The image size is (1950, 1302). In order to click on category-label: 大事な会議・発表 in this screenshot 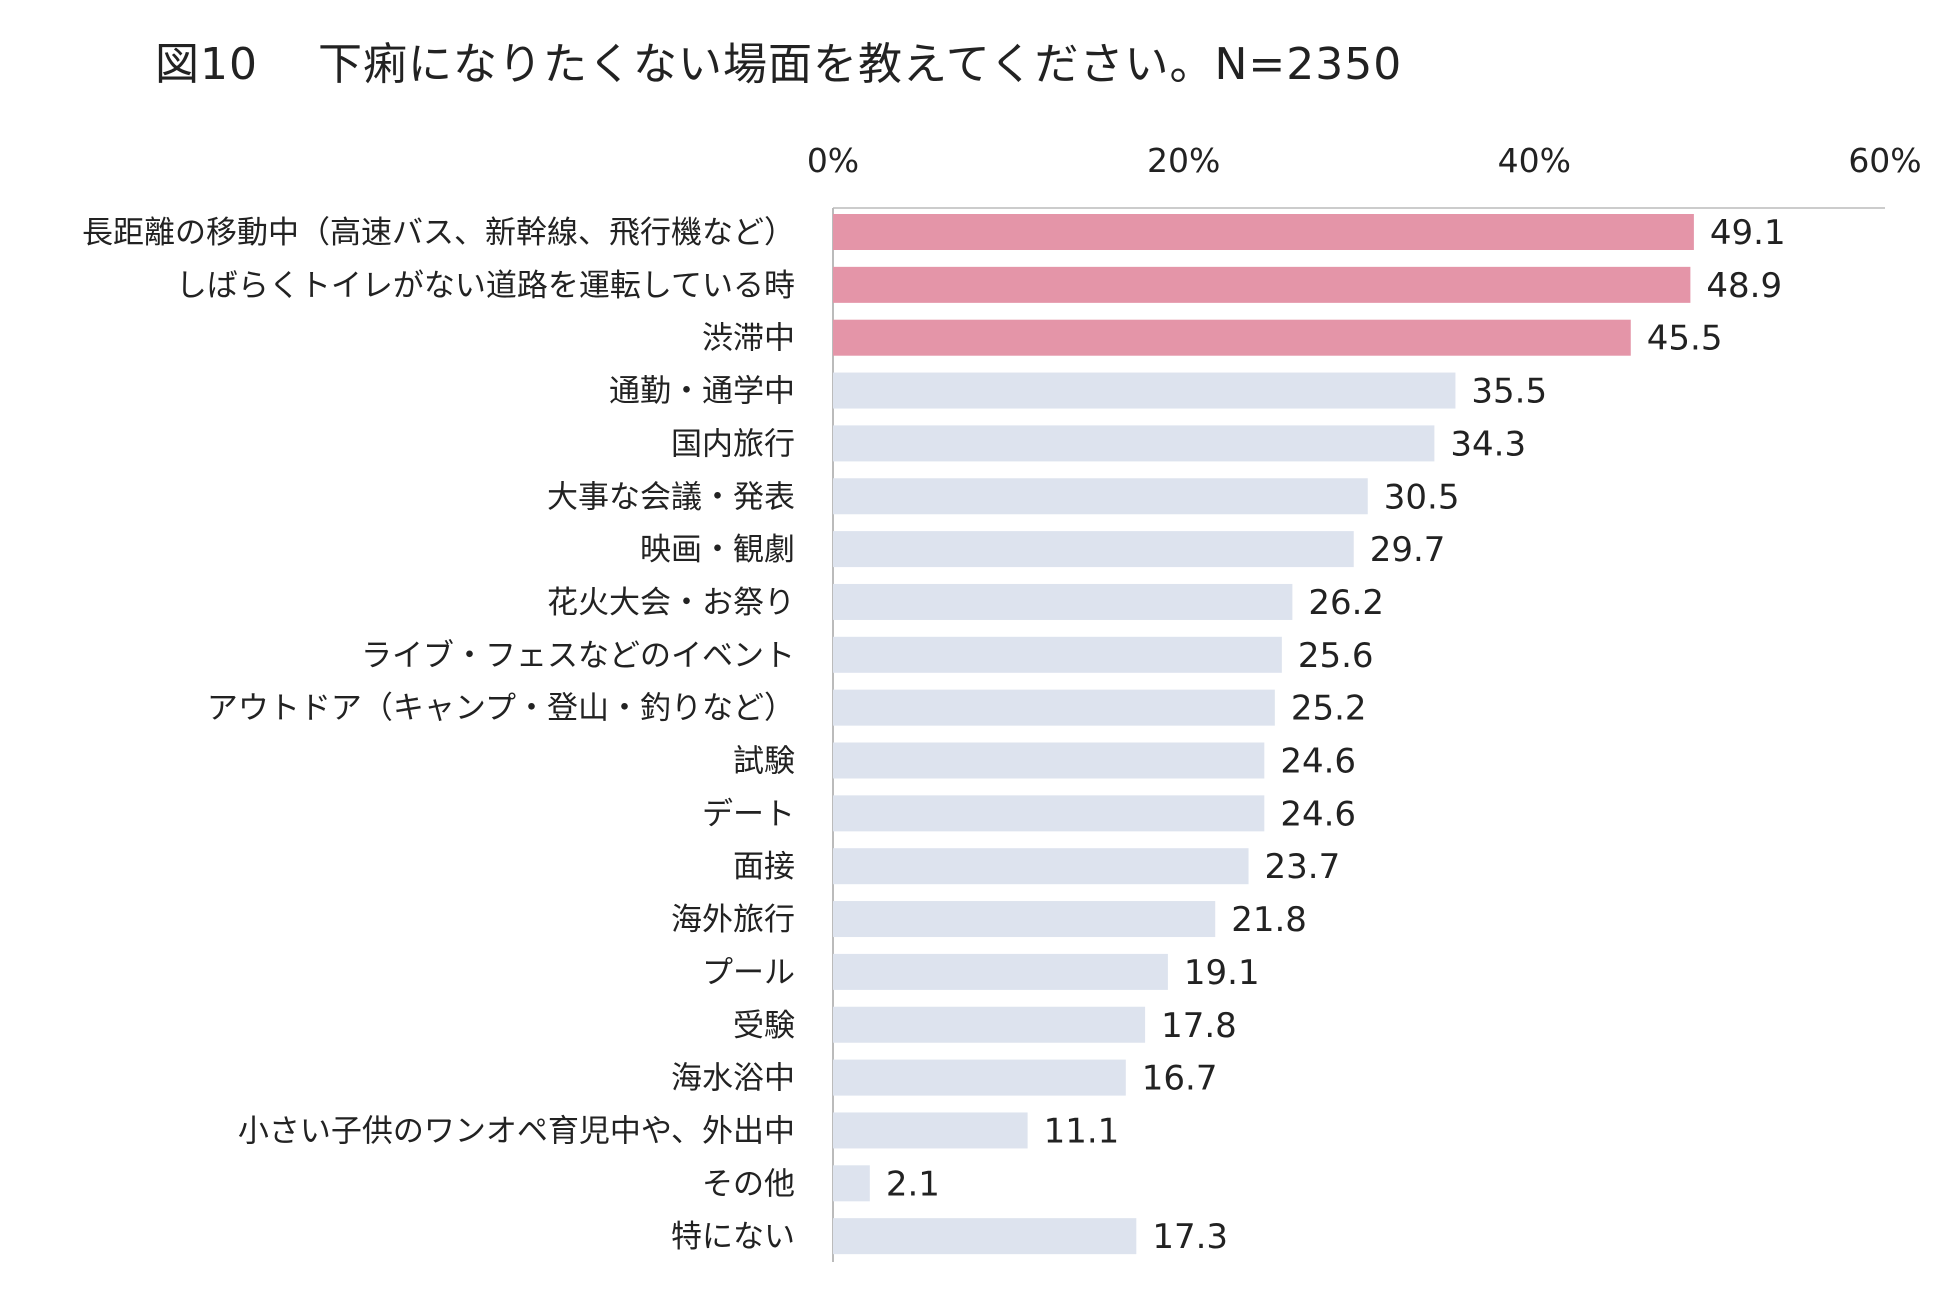, I will do `click(671, 497)`.